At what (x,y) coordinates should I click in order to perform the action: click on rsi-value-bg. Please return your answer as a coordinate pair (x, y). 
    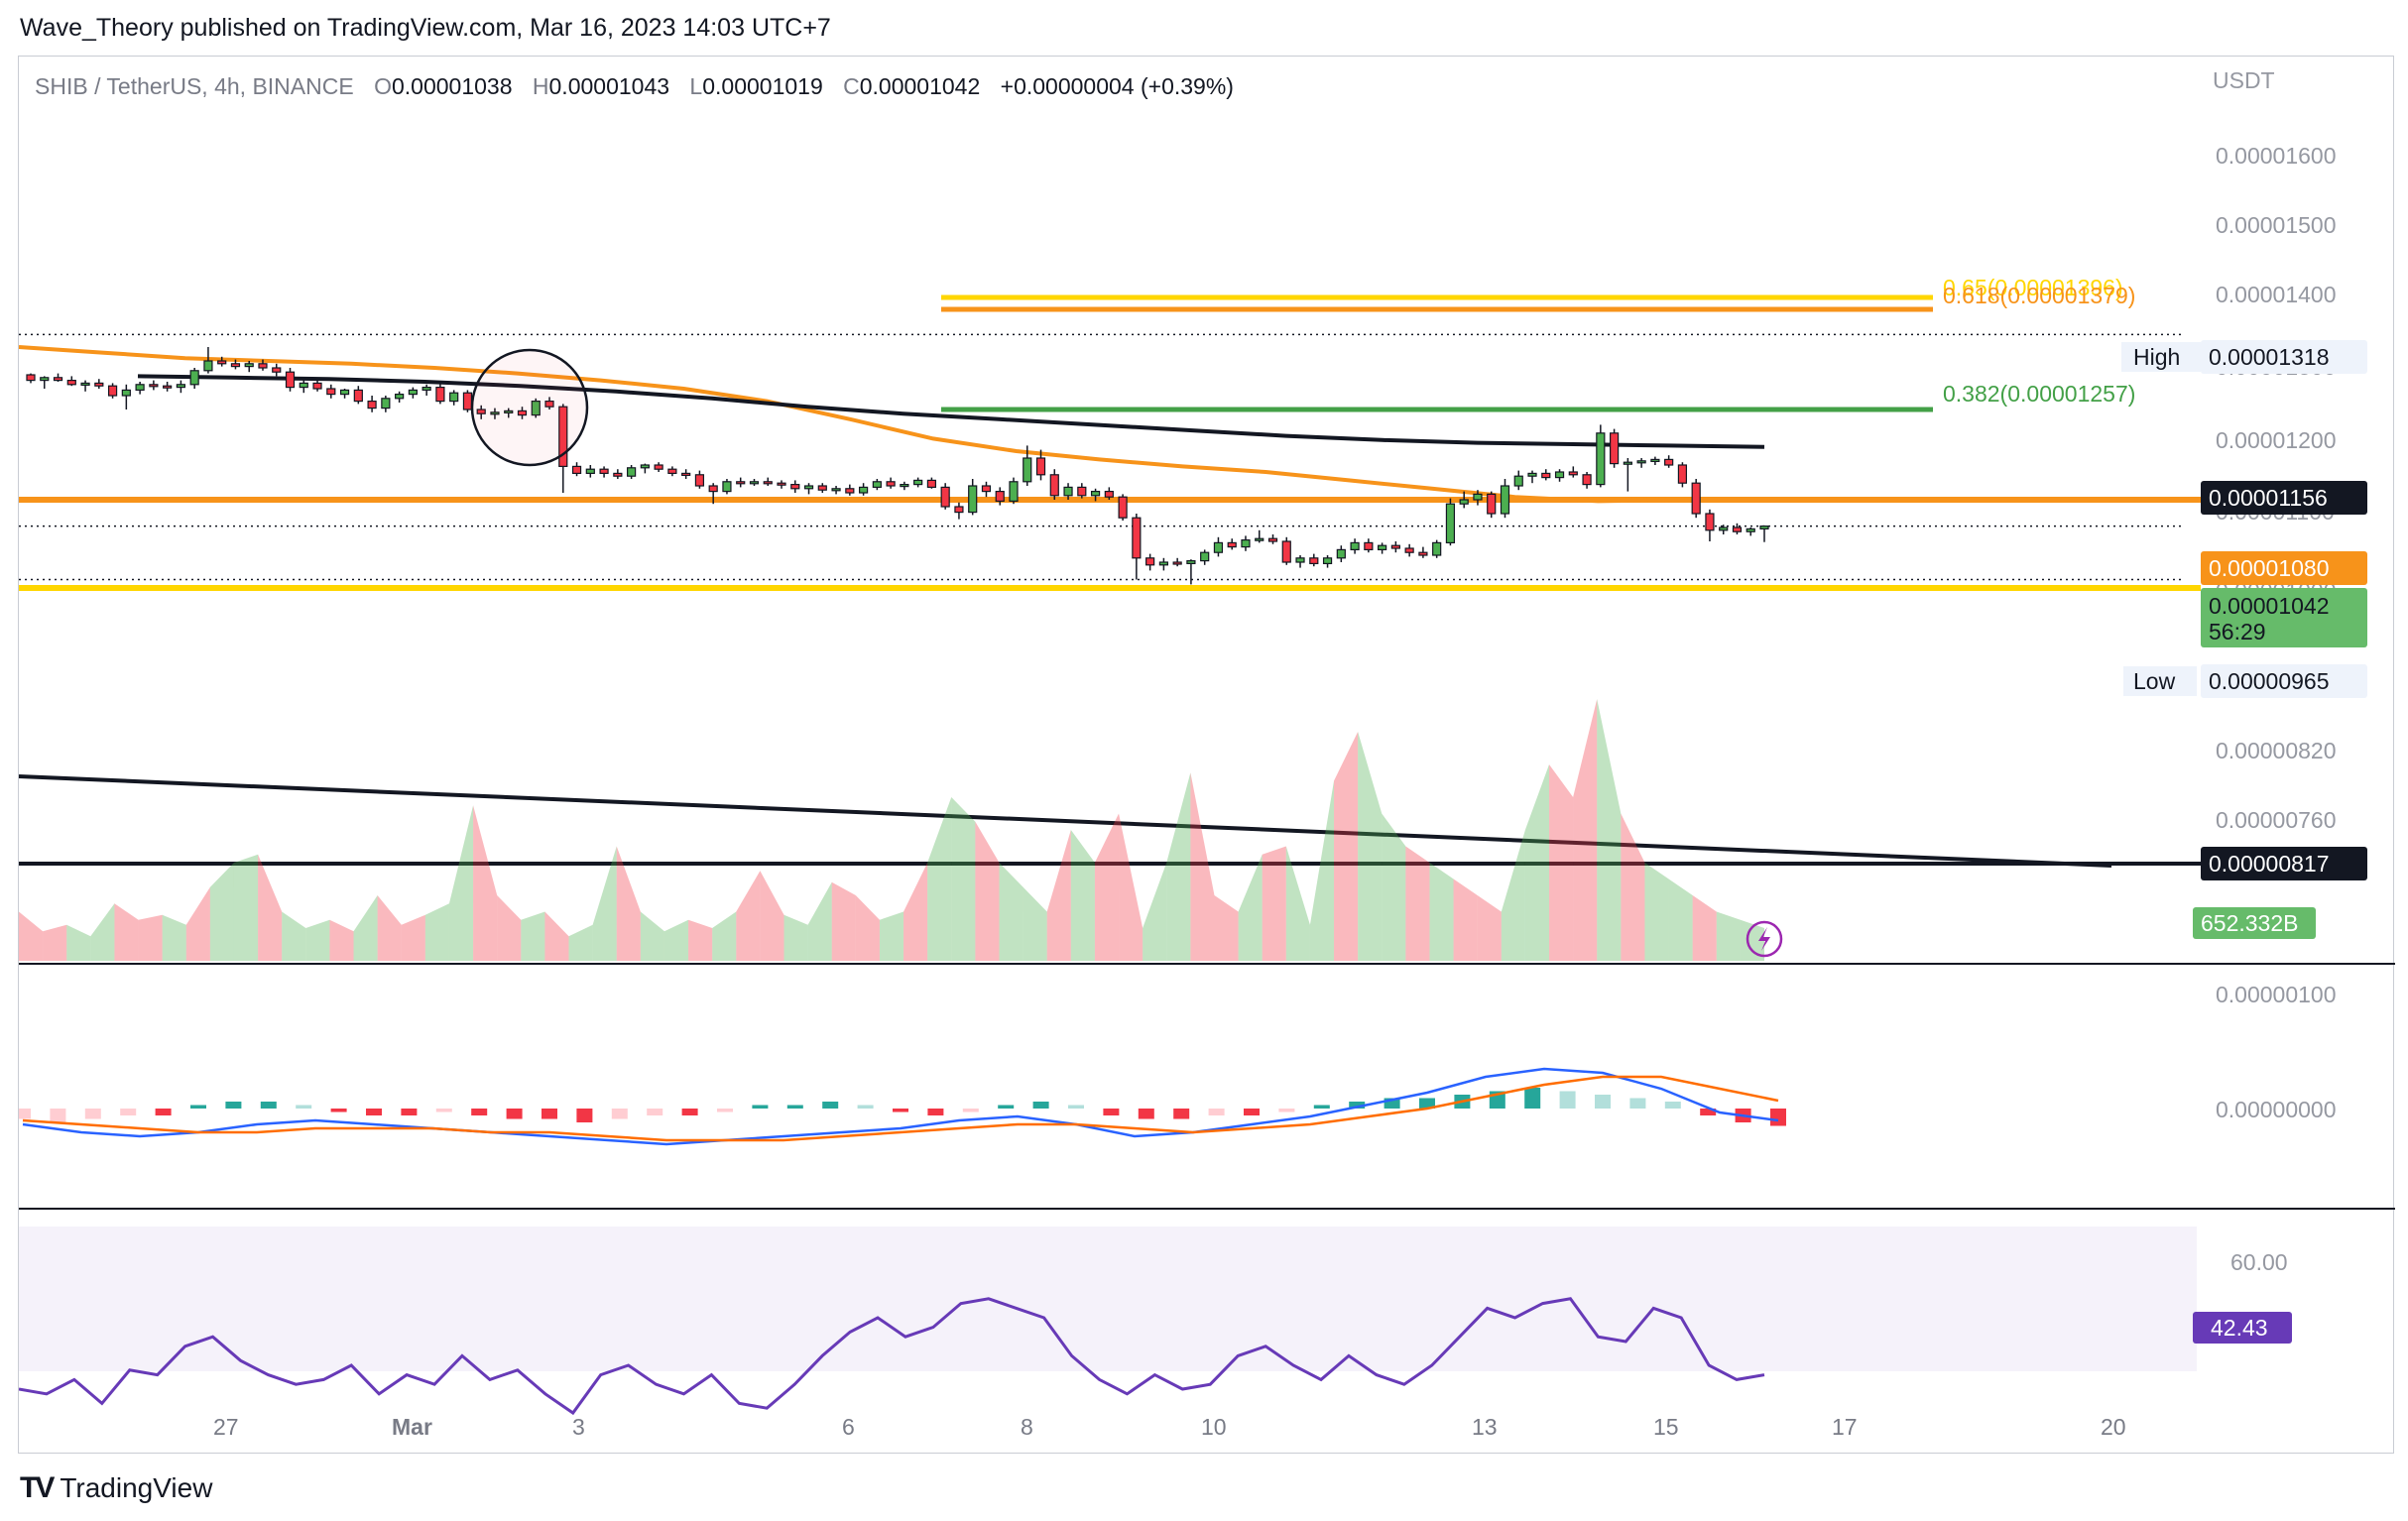
    Looking at the image, I should click on (2242, 1328).